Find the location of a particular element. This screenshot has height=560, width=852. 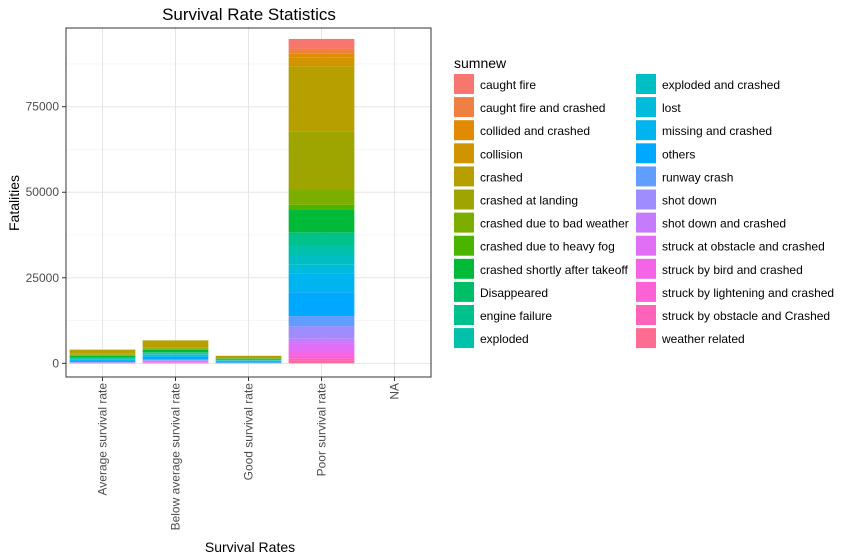

legend-label: crashed due to bad weather is located at coordinates (554, 224).